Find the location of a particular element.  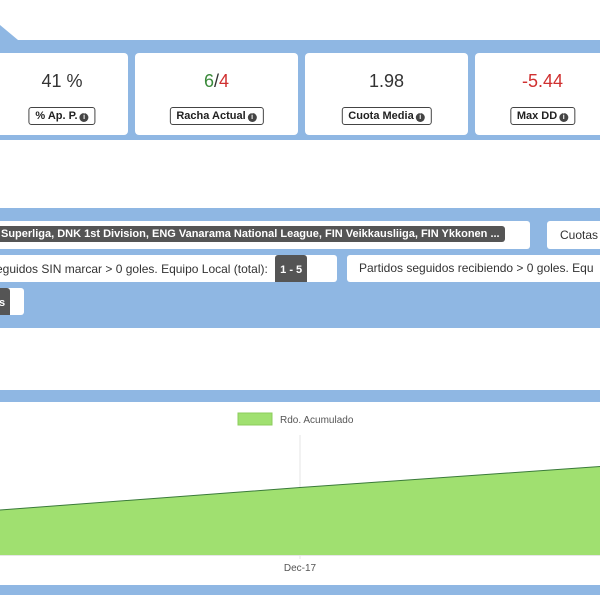

filter-chip: 1 - 5 is located at coordinates (291, 268).